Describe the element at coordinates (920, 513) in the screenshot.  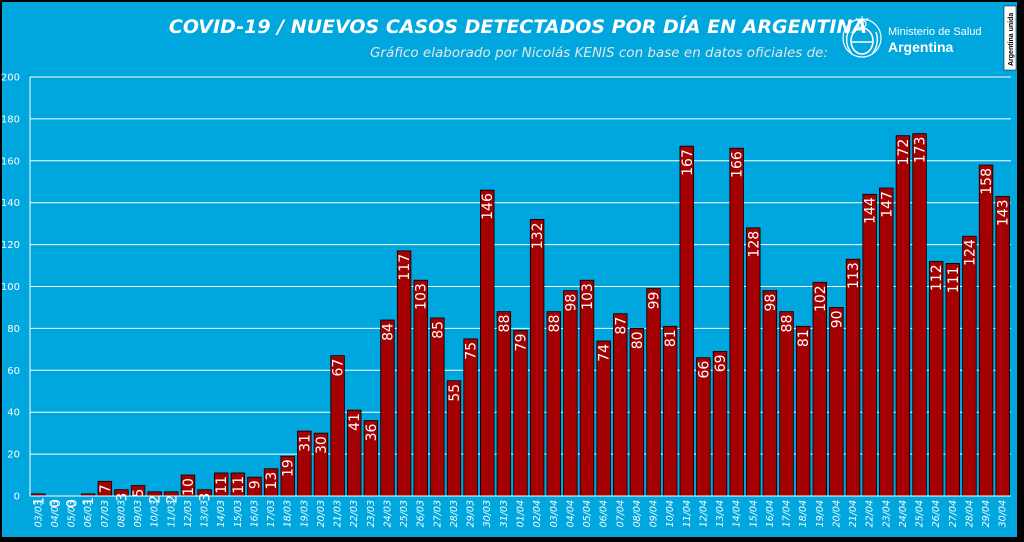
I see `x-tick-label: 25/04` at that location.